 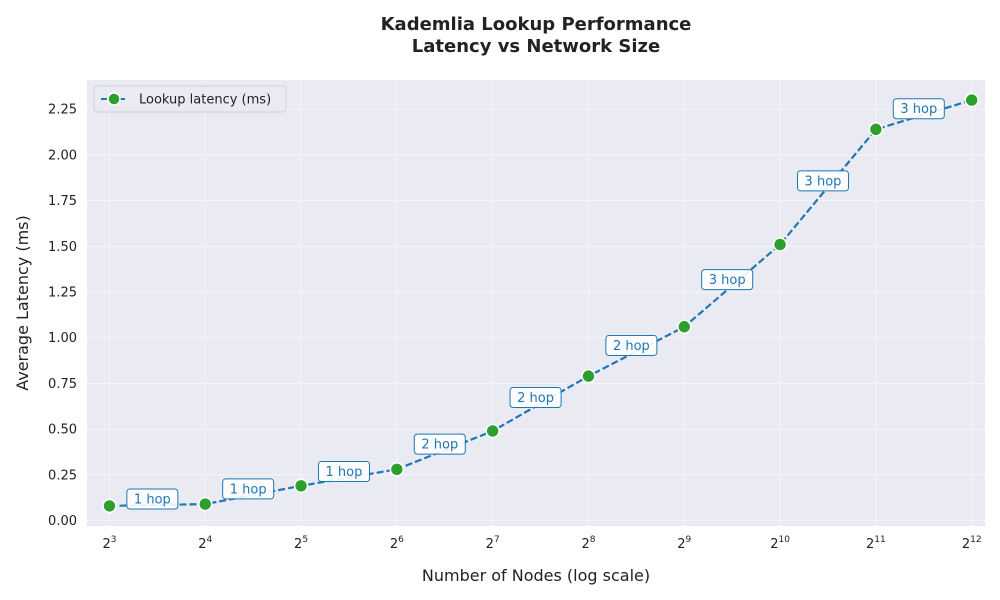 I want to click on x-tick-label: 26, so click(x=397, y=543).